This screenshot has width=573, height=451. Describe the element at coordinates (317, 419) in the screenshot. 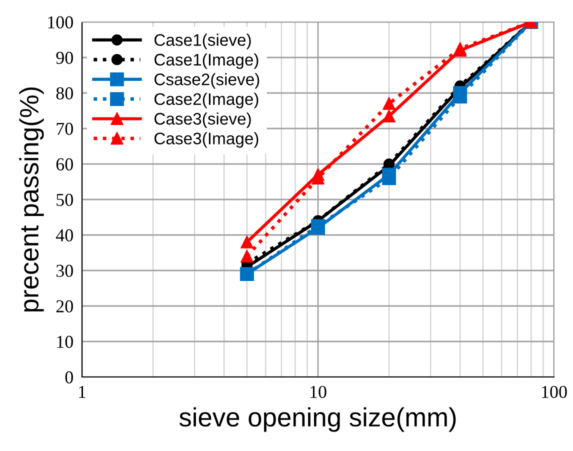

I see `x-axis-title: sieve opening size(mm)` at that location.